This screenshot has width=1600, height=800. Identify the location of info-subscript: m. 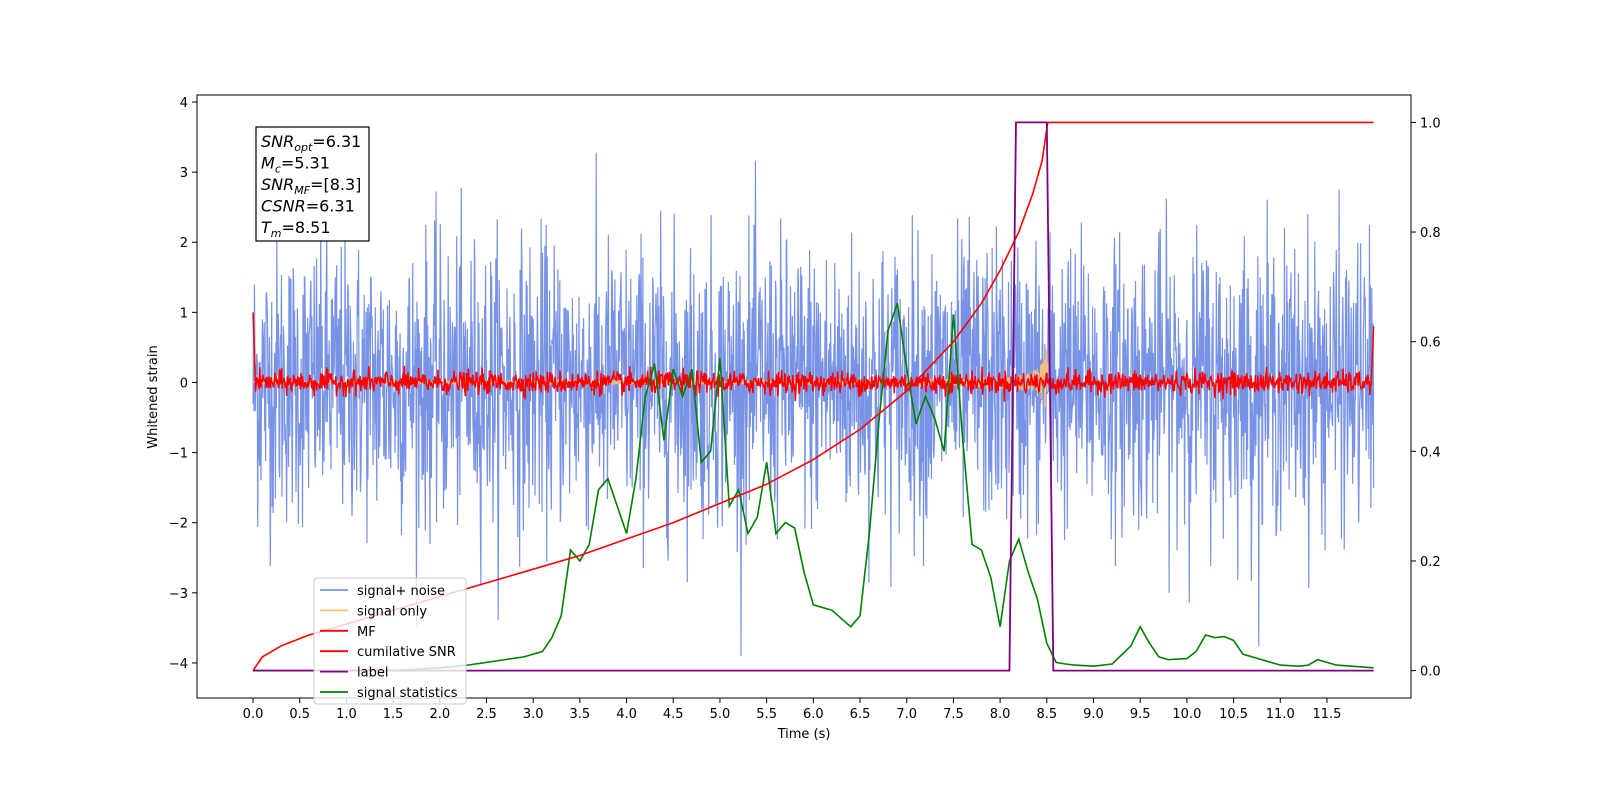
(276, 233).